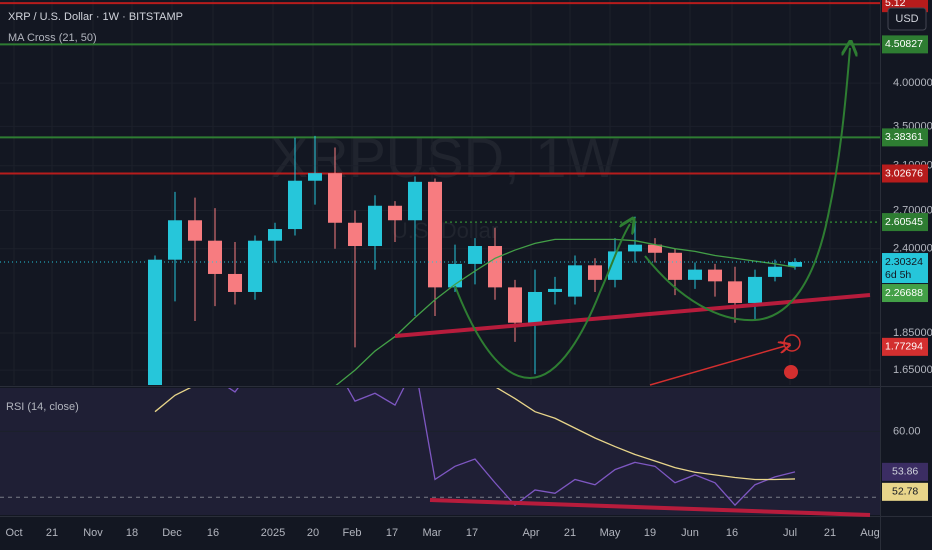 The height and width of the screenshot is (550, 932). Describe the element at coordinates (42, 407) in the screenshot. I see `rsi-title: RSI (14, close)` at that location.